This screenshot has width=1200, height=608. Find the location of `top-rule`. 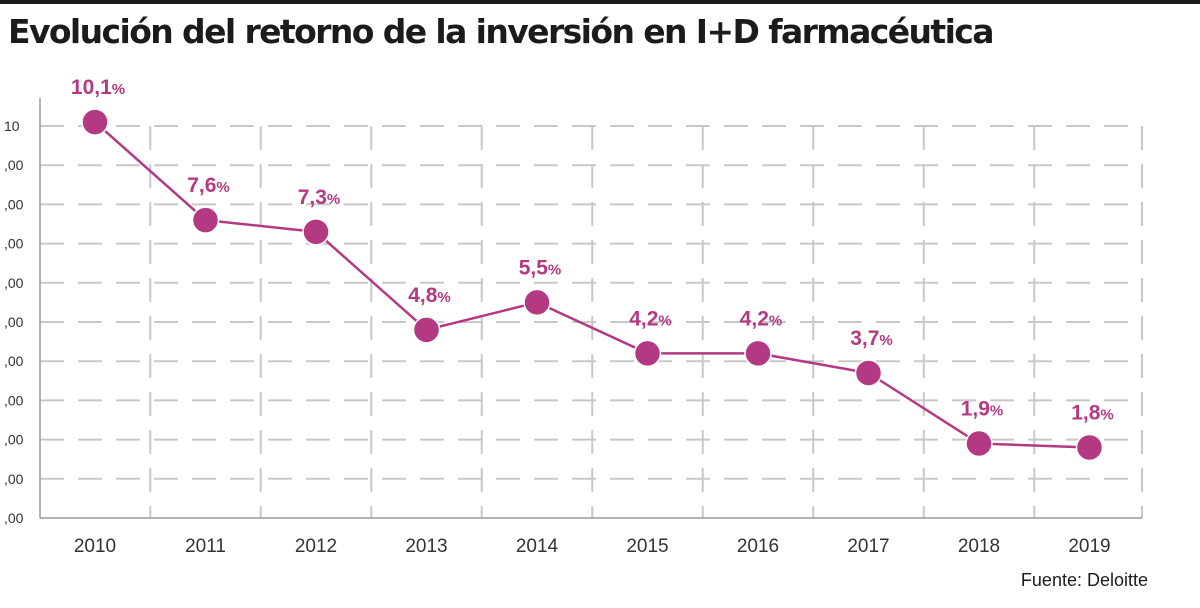

top-rule is located at coordinates (600, 2).